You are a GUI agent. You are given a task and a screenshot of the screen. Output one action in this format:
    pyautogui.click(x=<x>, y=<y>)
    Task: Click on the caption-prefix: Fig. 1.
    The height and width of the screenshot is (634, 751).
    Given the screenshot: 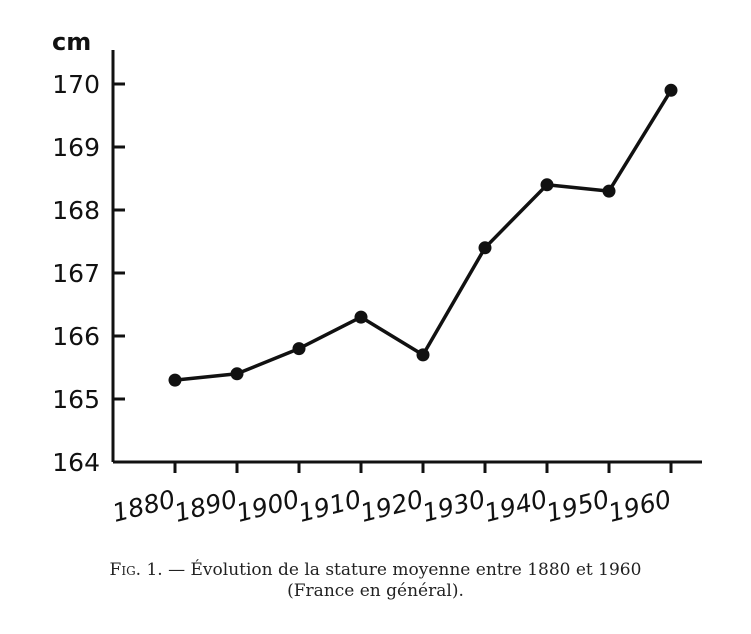 What is the action you would take?
    pyautogui.click(x=136, y=570)
    